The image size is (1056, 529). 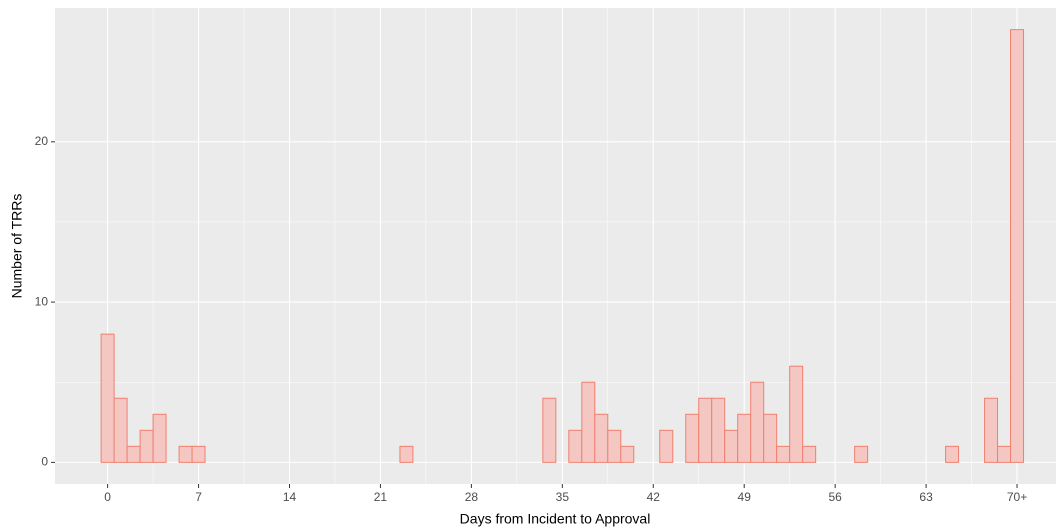 I want to click on y-tick-label: 10, so click(x=42, y=301).